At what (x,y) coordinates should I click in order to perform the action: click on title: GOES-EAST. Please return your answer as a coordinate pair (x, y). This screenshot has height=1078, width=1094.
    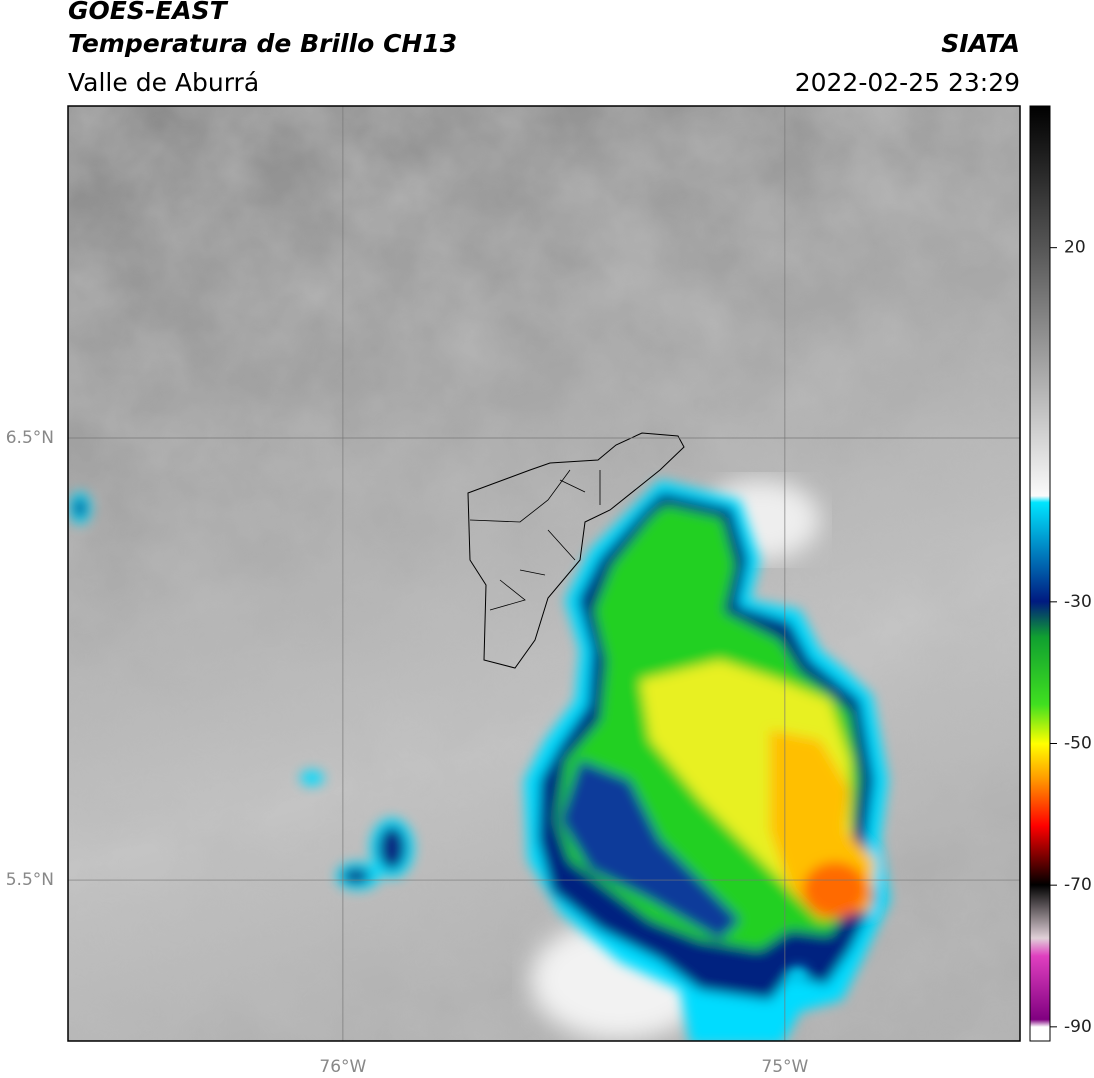
    Looking at the image, I should click on (148, 12).